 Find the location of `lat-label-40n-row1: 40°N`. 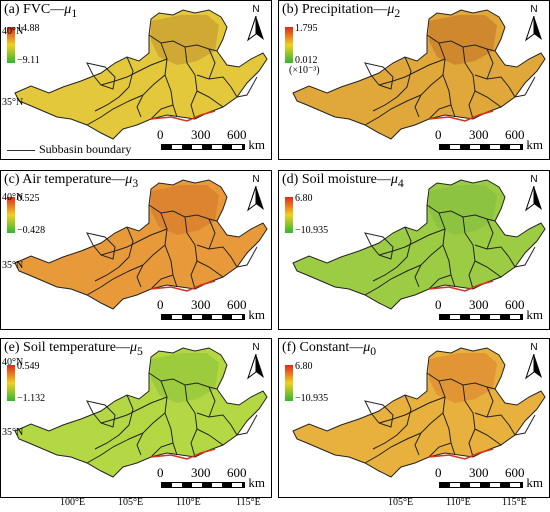

lat-label-40n-row1: 40°N is located at coordinates (13, 31).